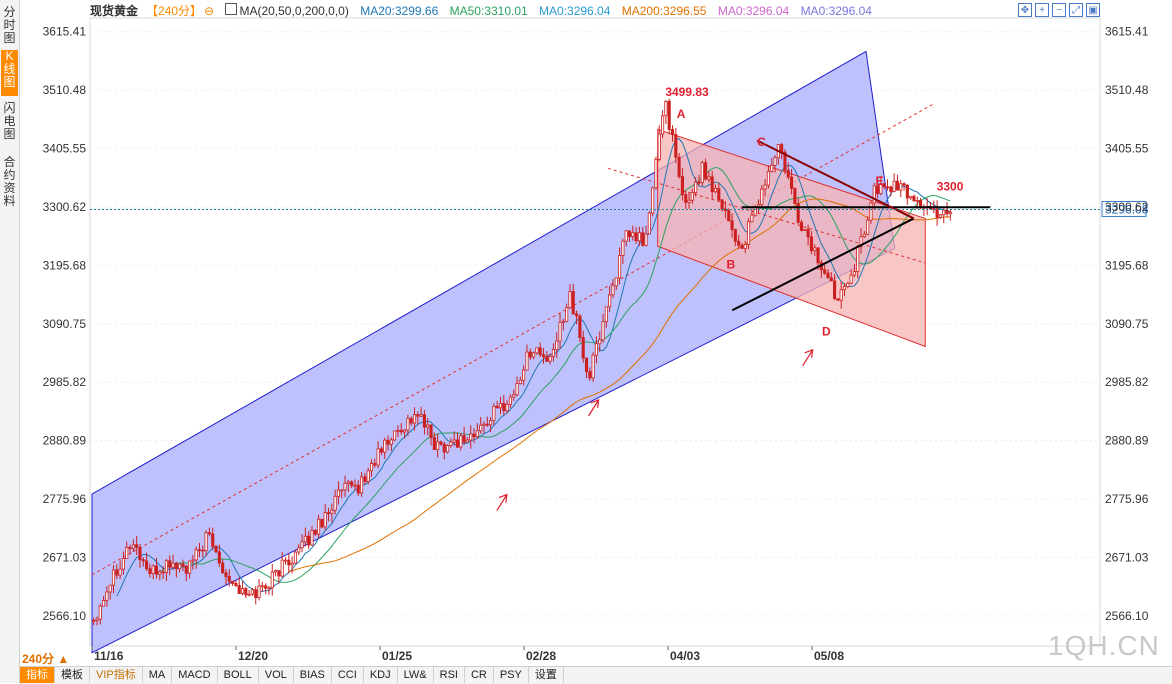 This screenshot has height=684, width=1172. What do you see at coordinates (238, 675) in the screenshot?
I see `indicator-tab-5: BOLL` at bounding box center [238, 675].